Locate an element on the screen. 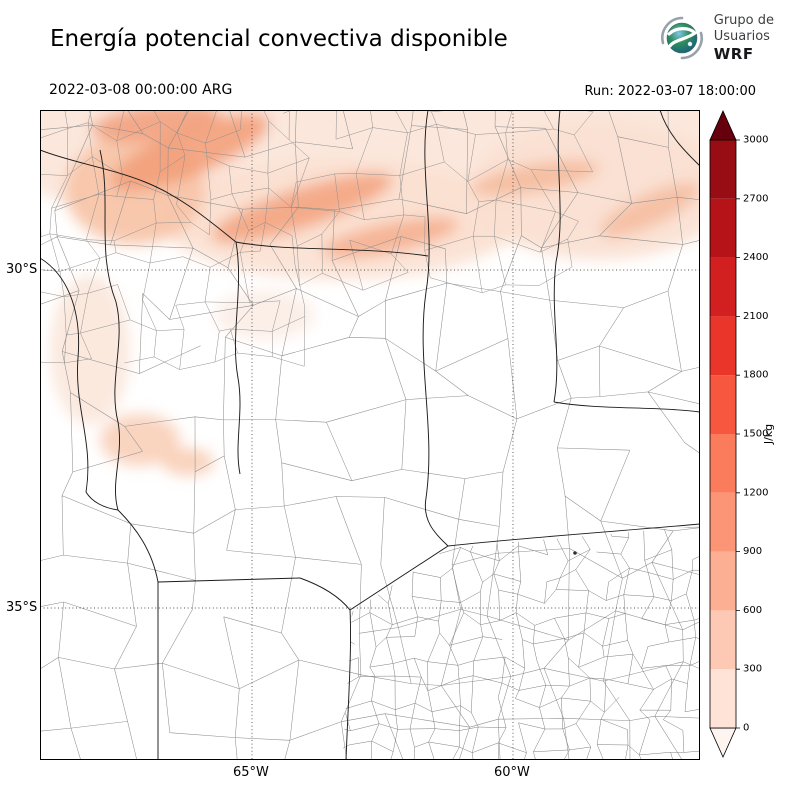  figure-title: Energía potencial convectiva disponible is located at coordinates (279, 39).